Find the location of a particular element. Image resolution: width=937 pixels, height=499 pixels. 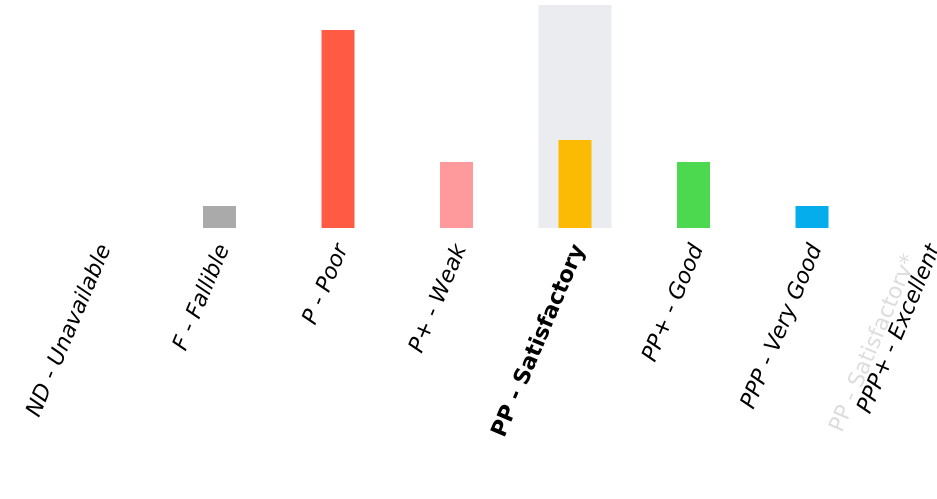

tick-label-f-fallible: F - Fallible is located at coordinates (201, 297).